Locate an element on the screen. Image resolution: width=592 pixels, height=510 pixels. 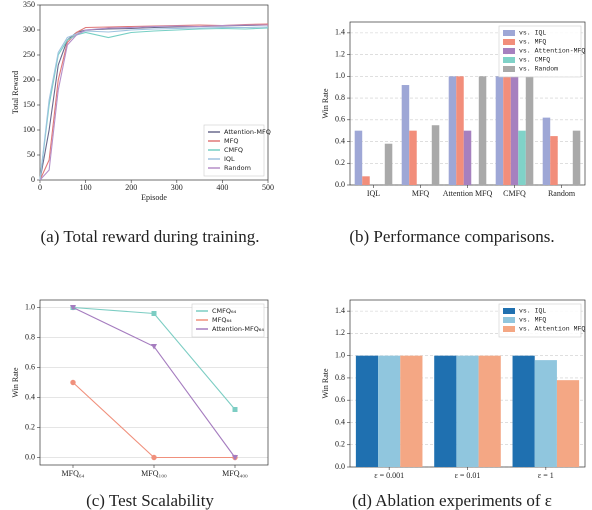
x-tick-label: ε = 1 is located at coordinates (546, 475).